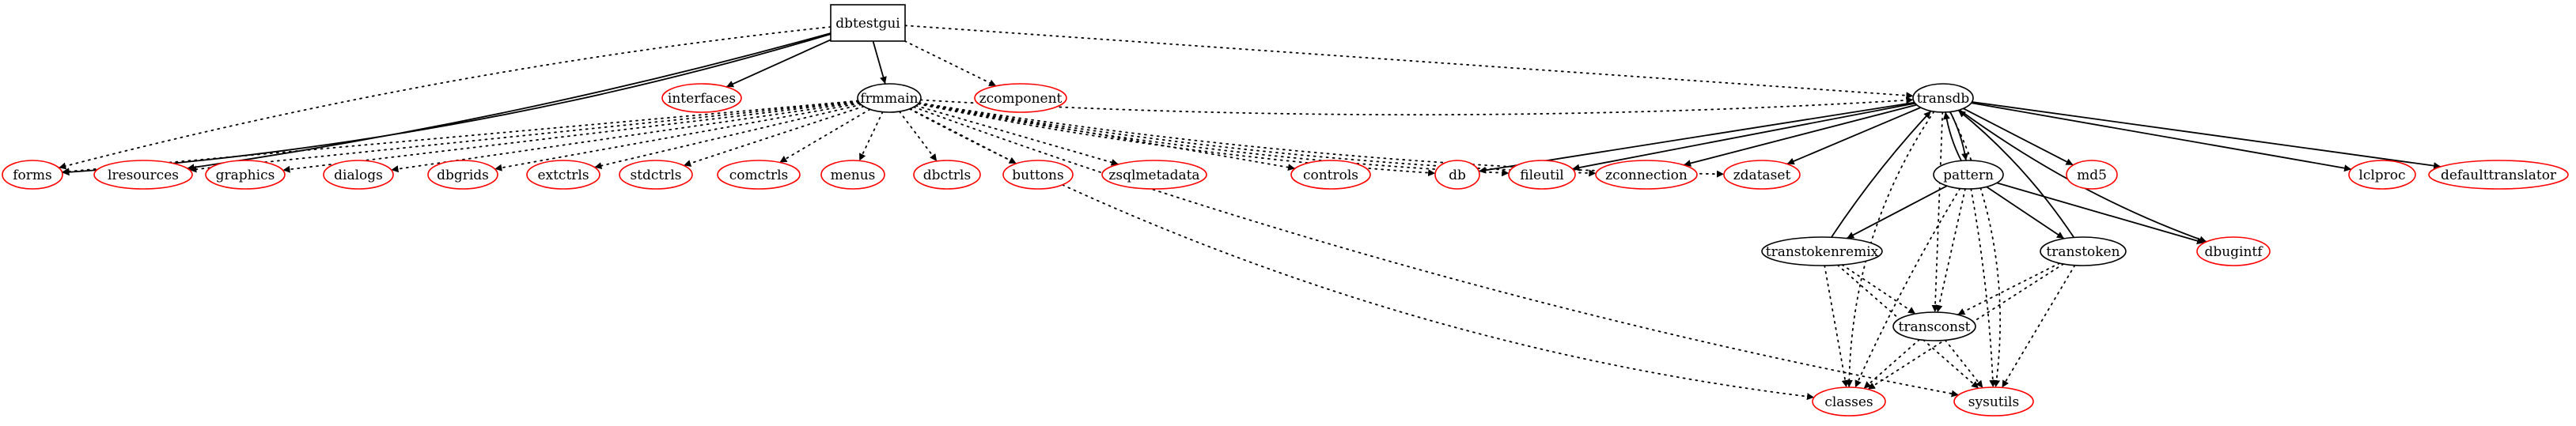 The image size is (2576, 426). Describe the element at coordinates (1417, 106) in the screenshot. I see `edge-frmmain-to-transdb` at that location.